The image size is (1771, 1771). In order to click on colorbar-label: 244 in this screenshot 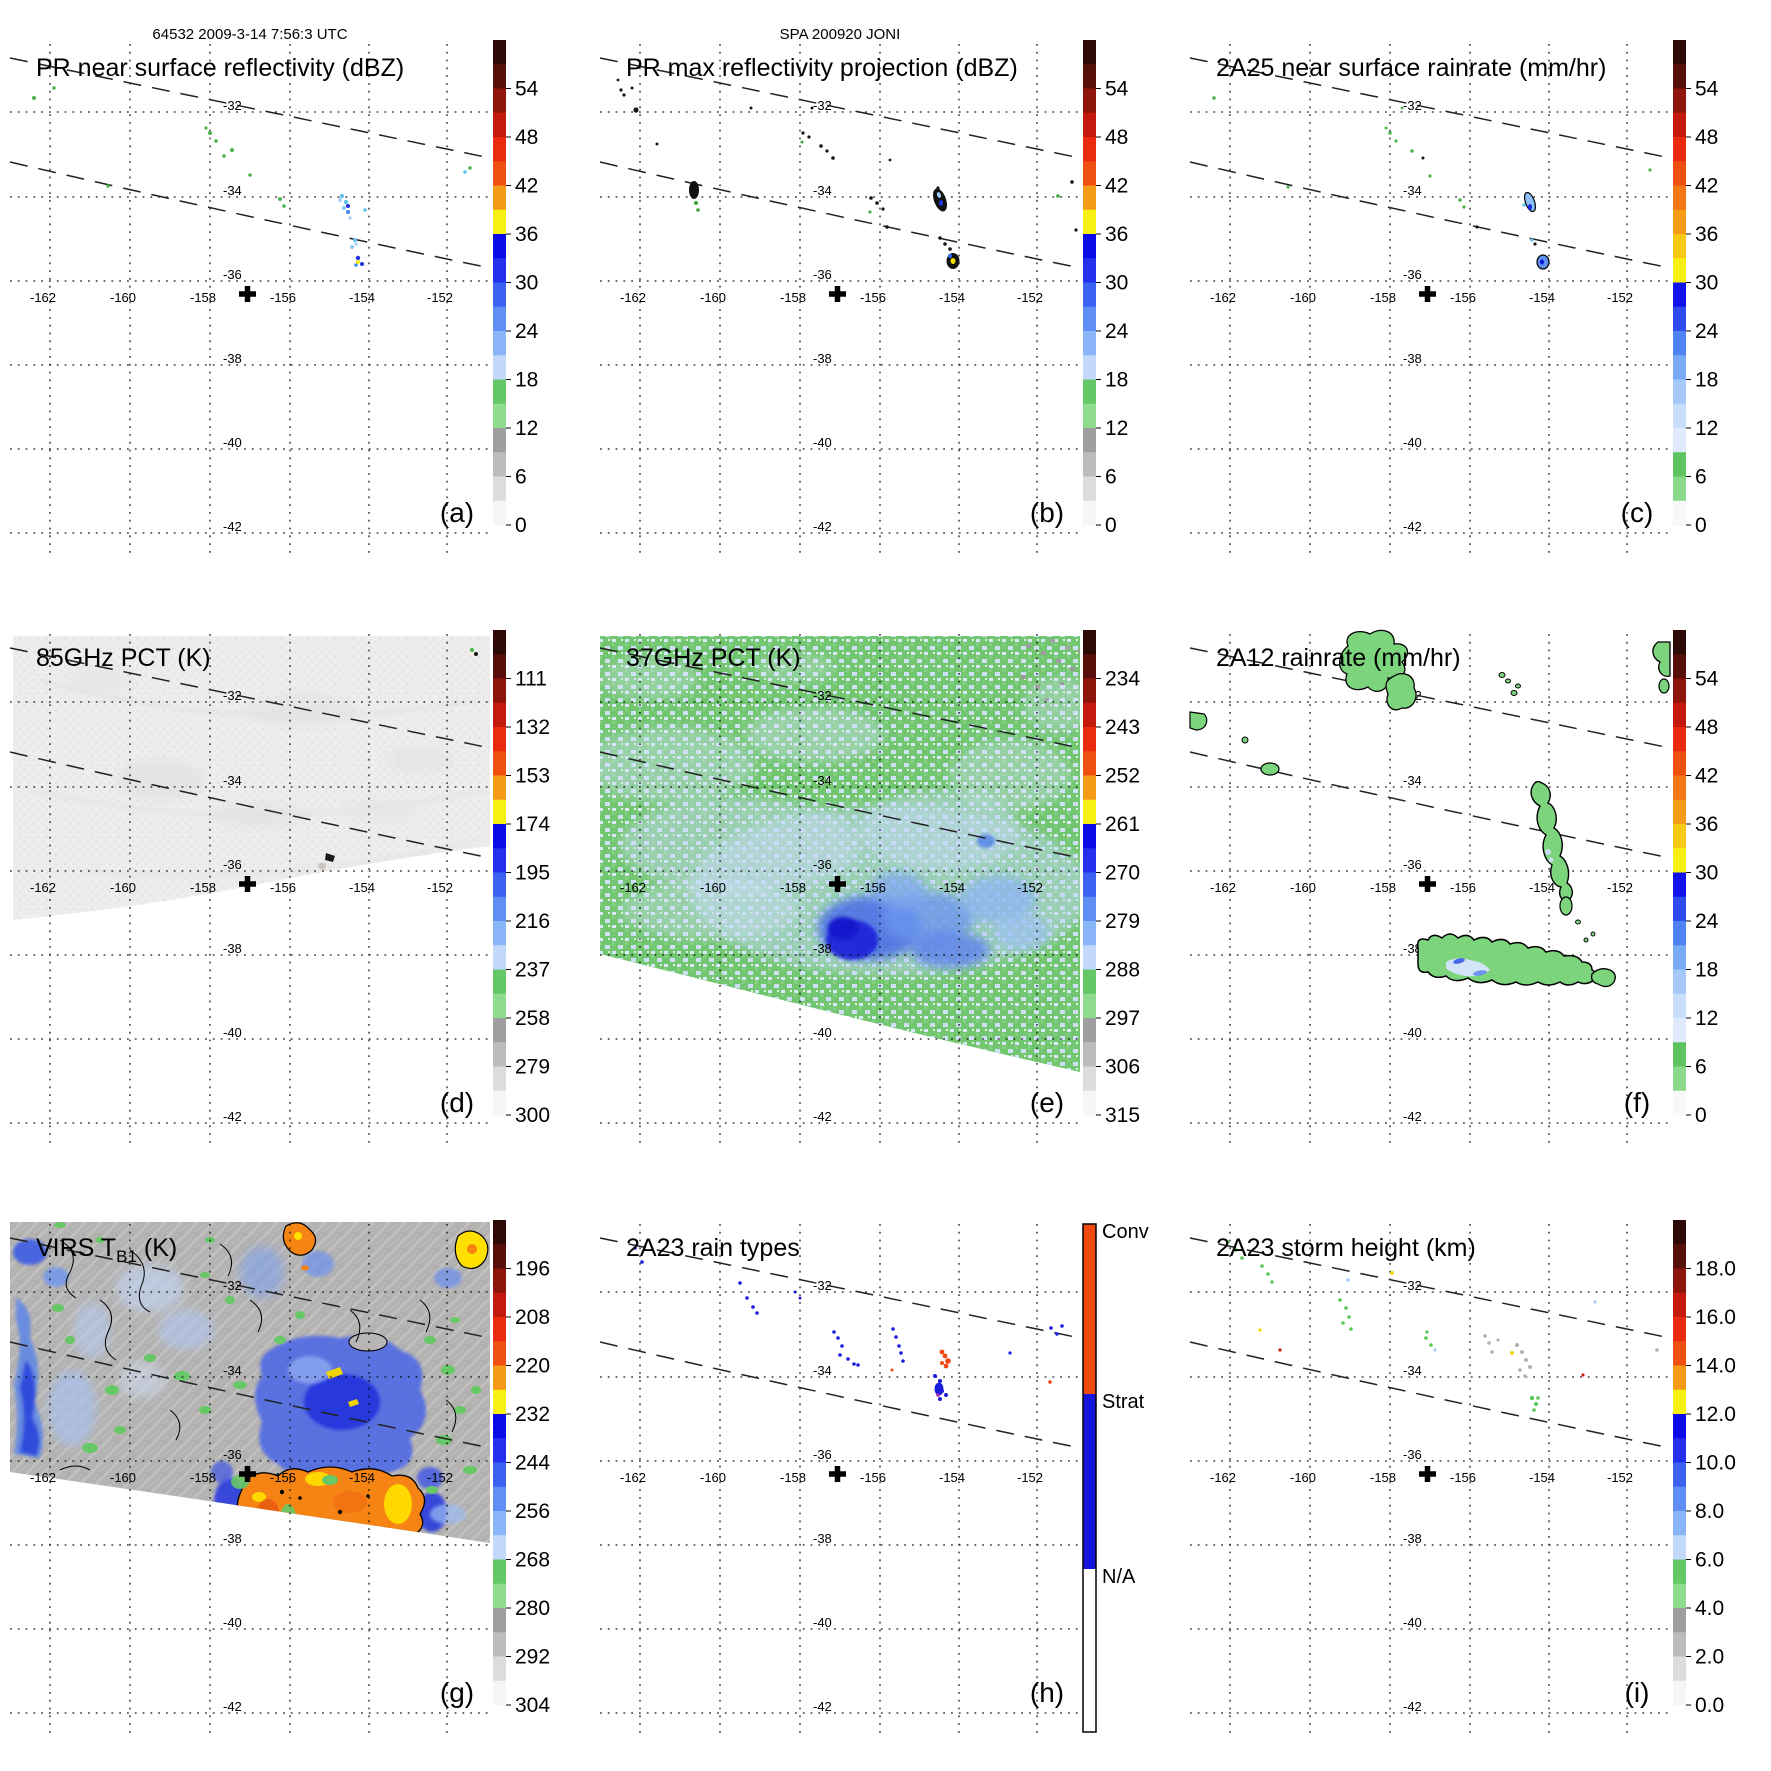, I will do `click(532, 1463)`.